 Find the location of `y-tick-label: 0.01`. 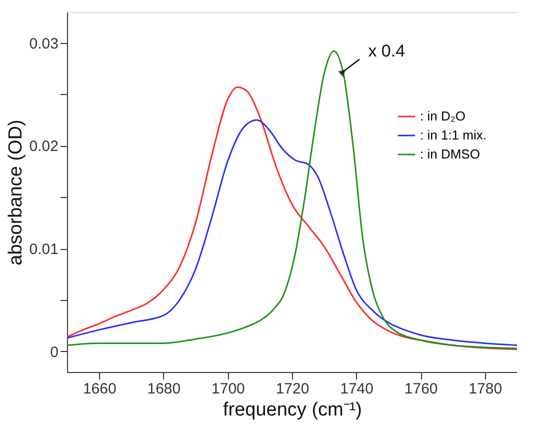

y-tick-label: 0.01 is located at coordinates (43, 249).